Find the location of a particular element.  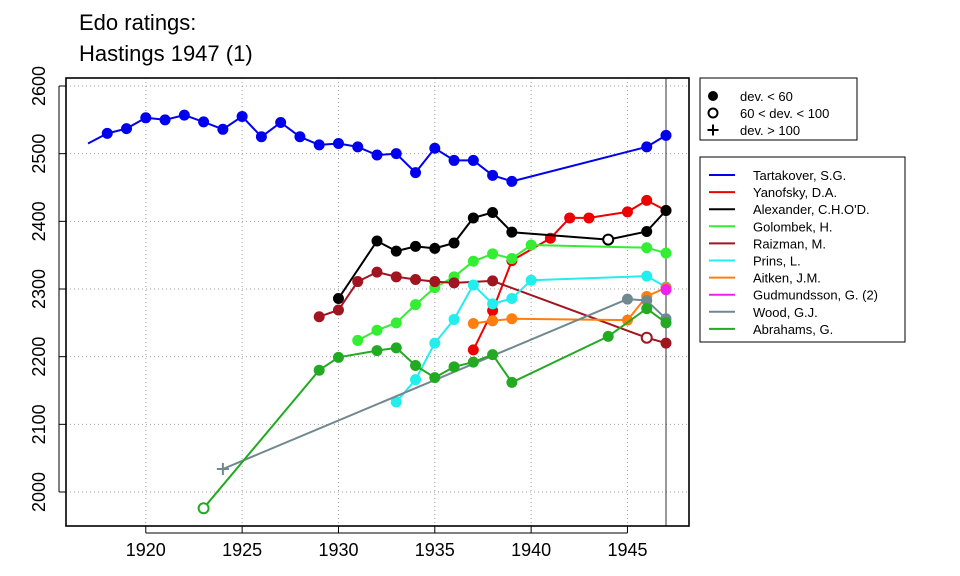

y-tick-label: 2000 is located at coordinates (39, 492).